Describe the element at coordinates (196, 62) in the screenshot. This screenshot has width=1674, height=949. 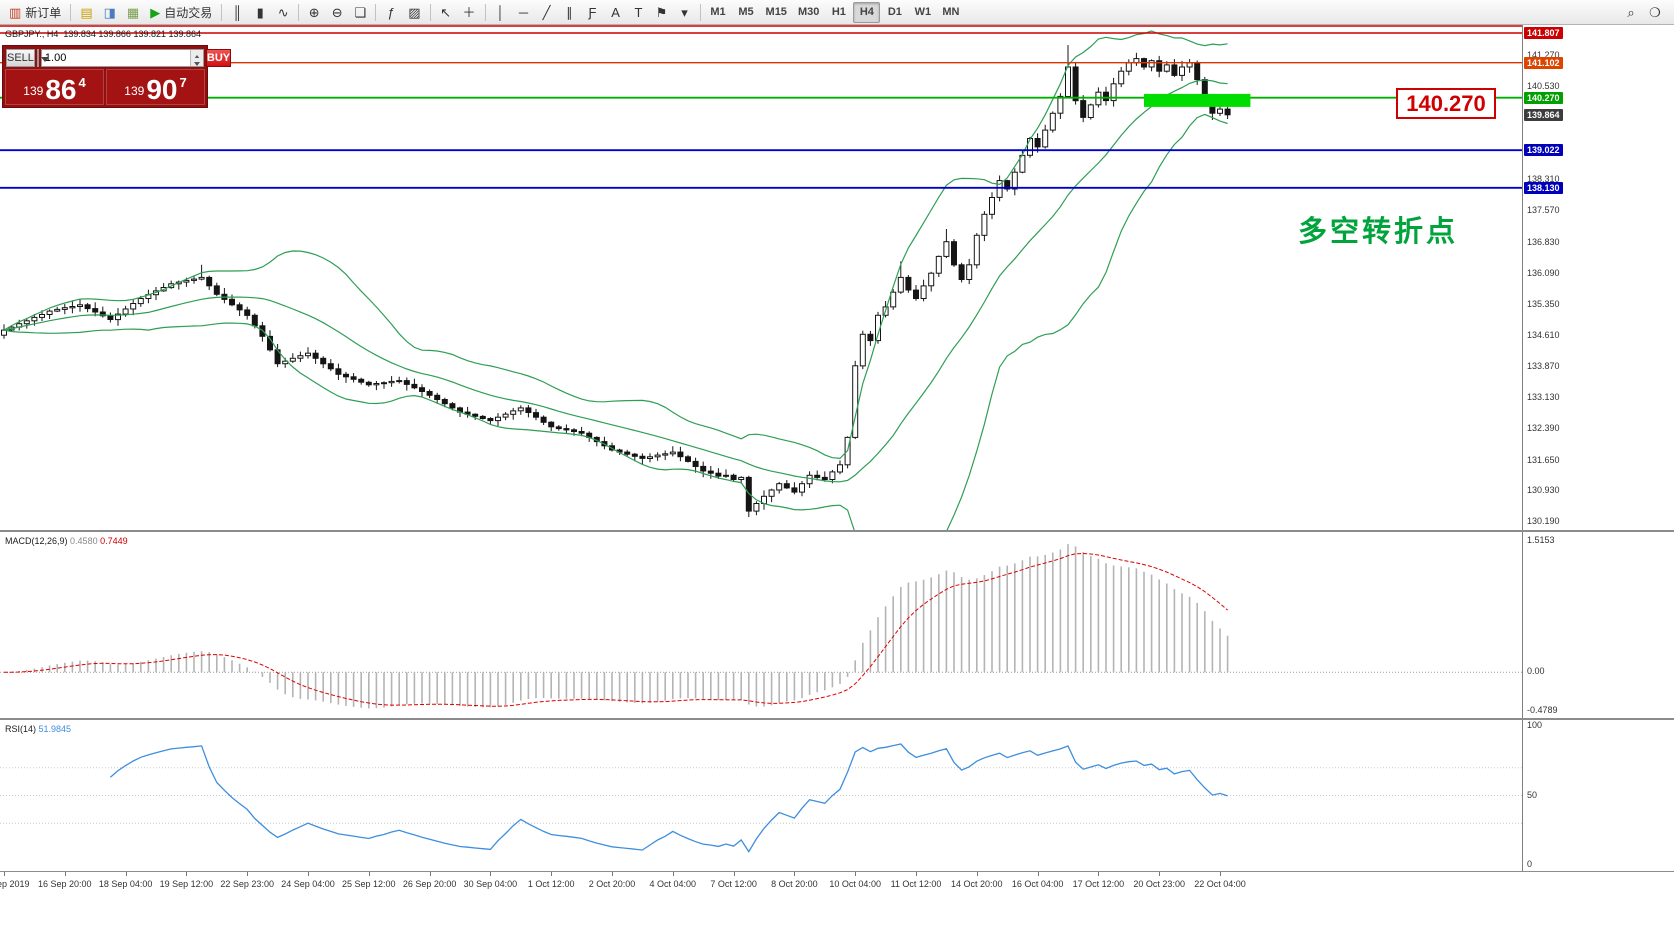
I see `volume-down-button` at that location.